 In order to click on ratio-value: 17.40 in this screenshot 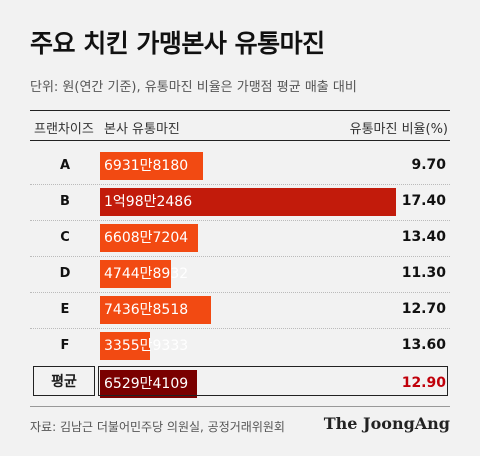, I will do `click(423, 201)`.